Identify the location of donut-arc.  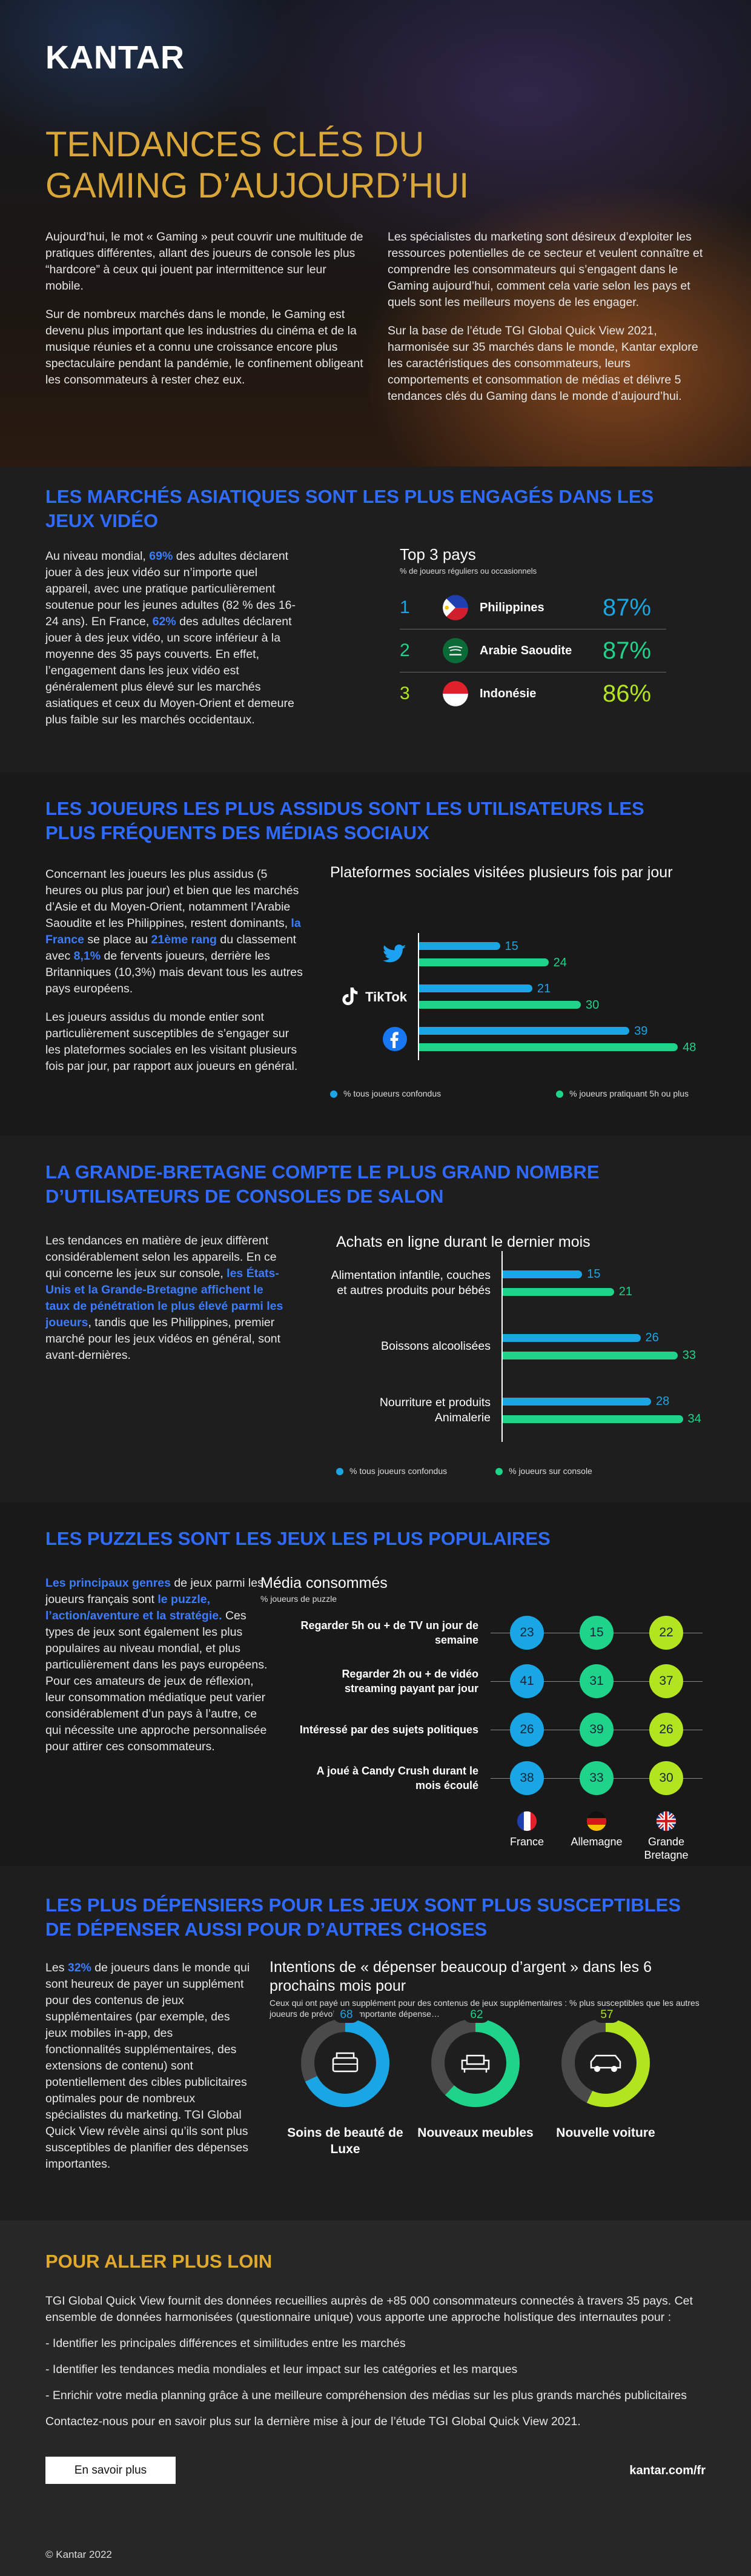
(605, 2063).